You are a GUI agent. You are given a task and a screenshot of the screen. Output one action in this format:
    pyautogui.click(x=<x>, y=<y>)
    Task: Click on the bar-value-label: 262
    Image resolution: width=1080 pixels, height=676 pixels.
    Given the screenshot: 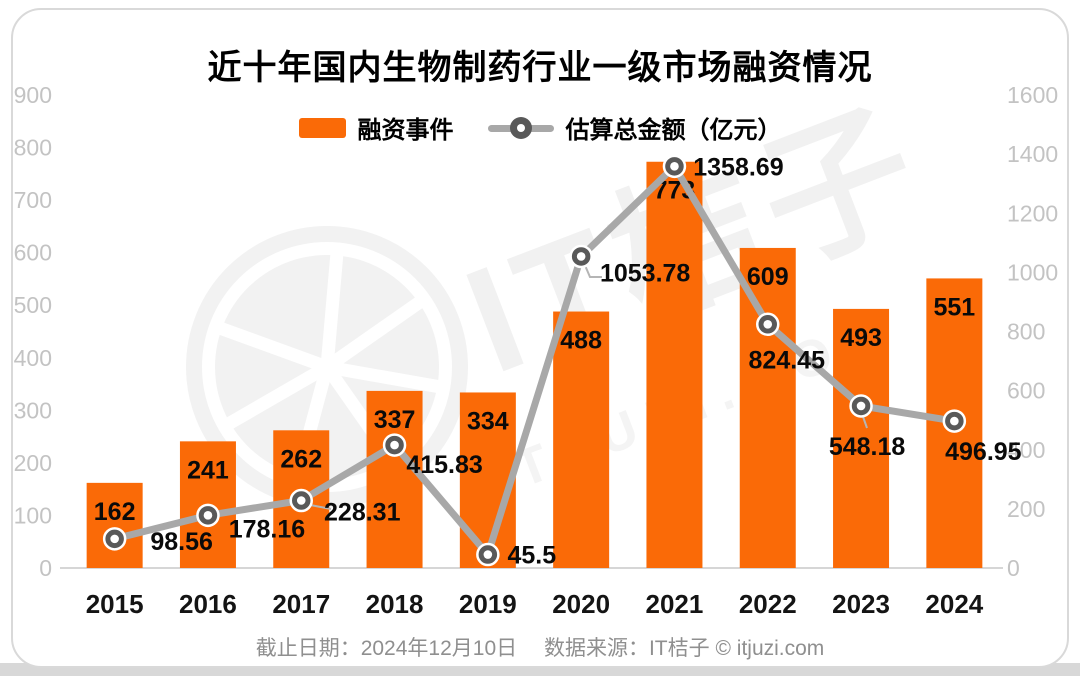 What is the action you would take?
    pyautogui.click(x=301, y=459)
    